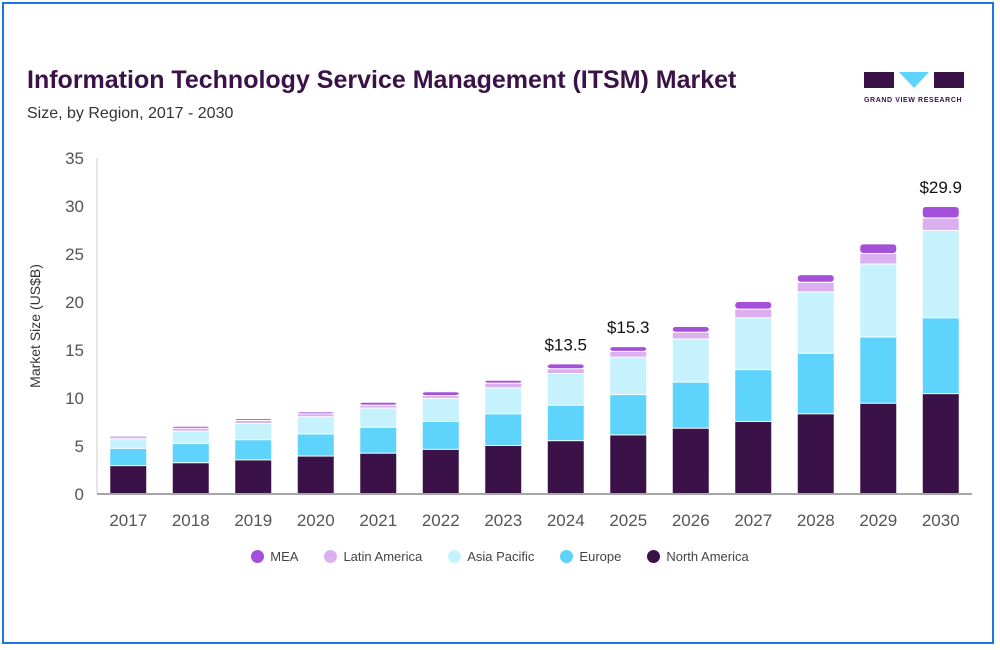 The image size is (1000, 650). Describe the element at coordinates (503, 520) in the screenshot. I see `x-tick-label: 2023` at that location.